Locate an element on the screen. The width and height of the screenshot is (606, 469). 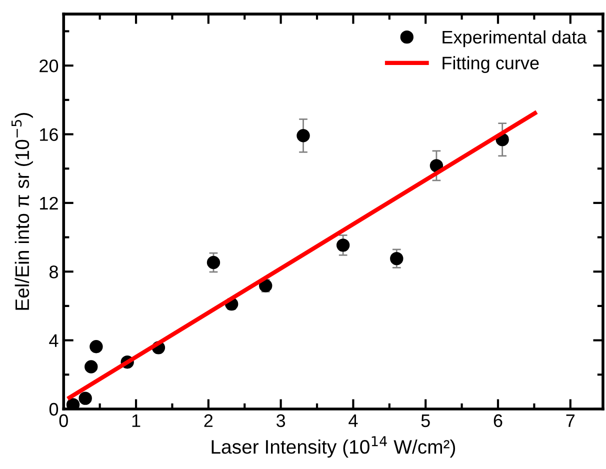
x-tick-label: 2 is located at coordinates (208, 420).